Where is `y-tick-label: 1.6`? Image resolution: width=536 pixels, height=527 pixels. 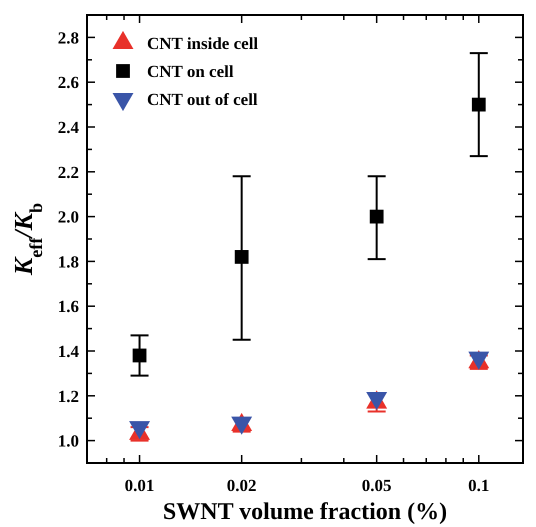 y-tick-label: 1.6 is located at coordinates (68, 306).